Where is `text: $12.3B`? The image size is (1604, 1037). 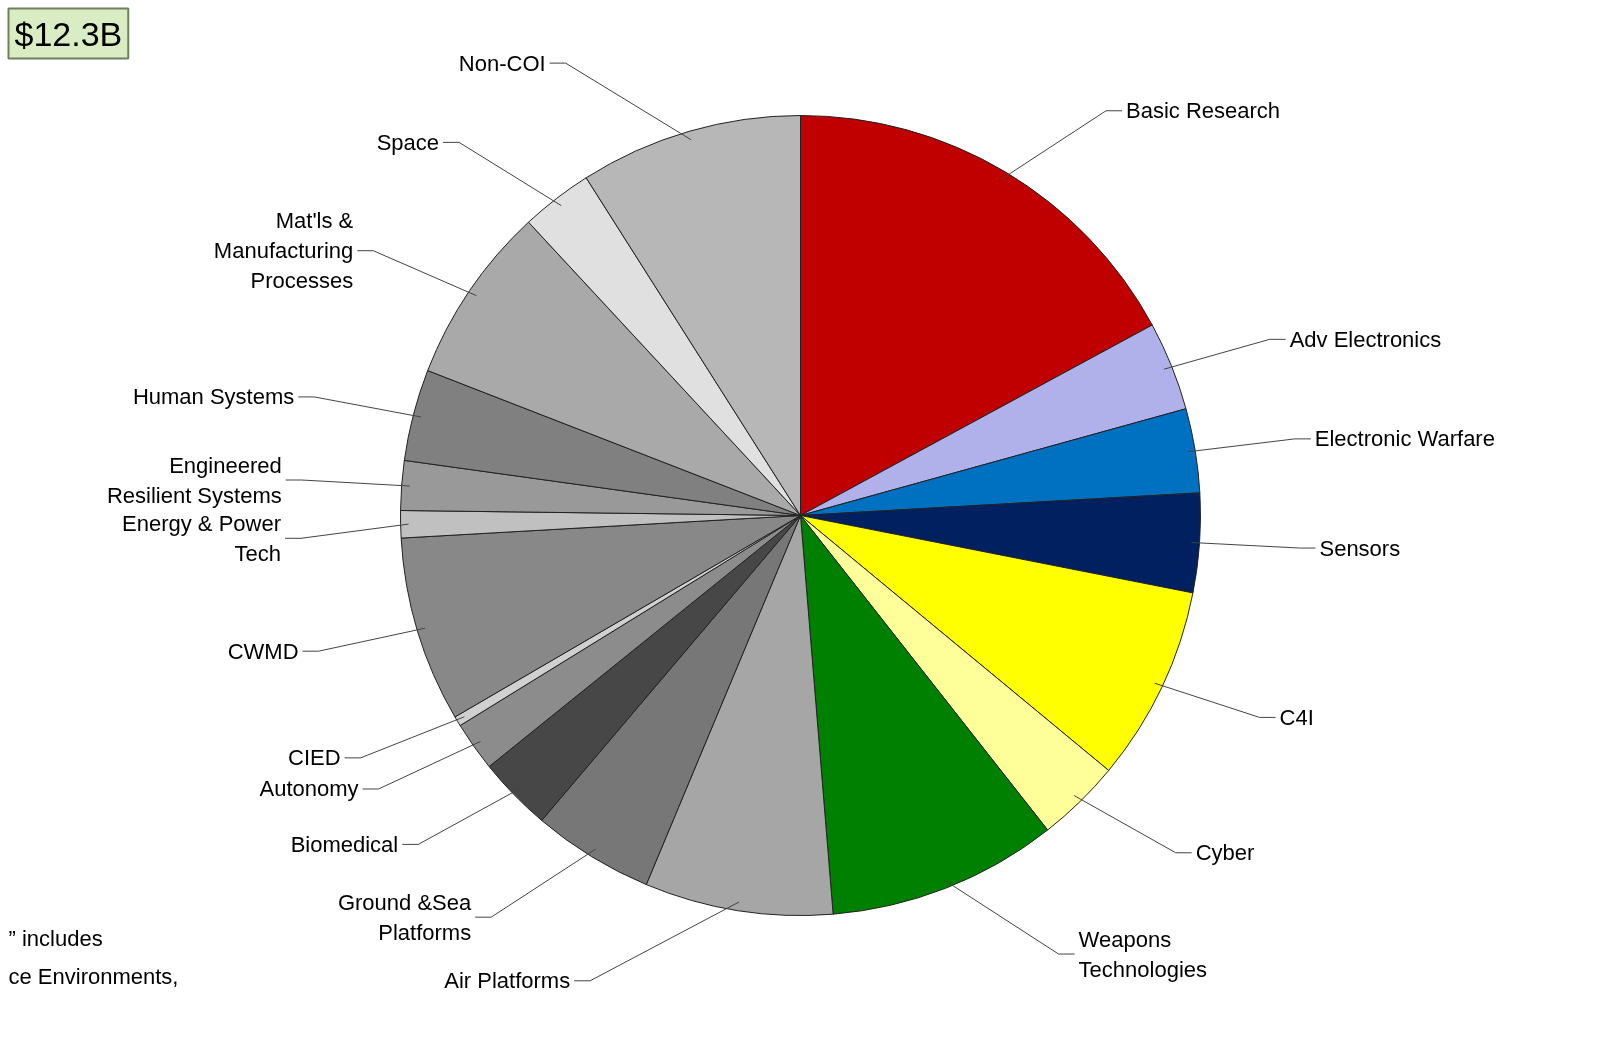 text: $12.3B is located at coordinates (68, 33).